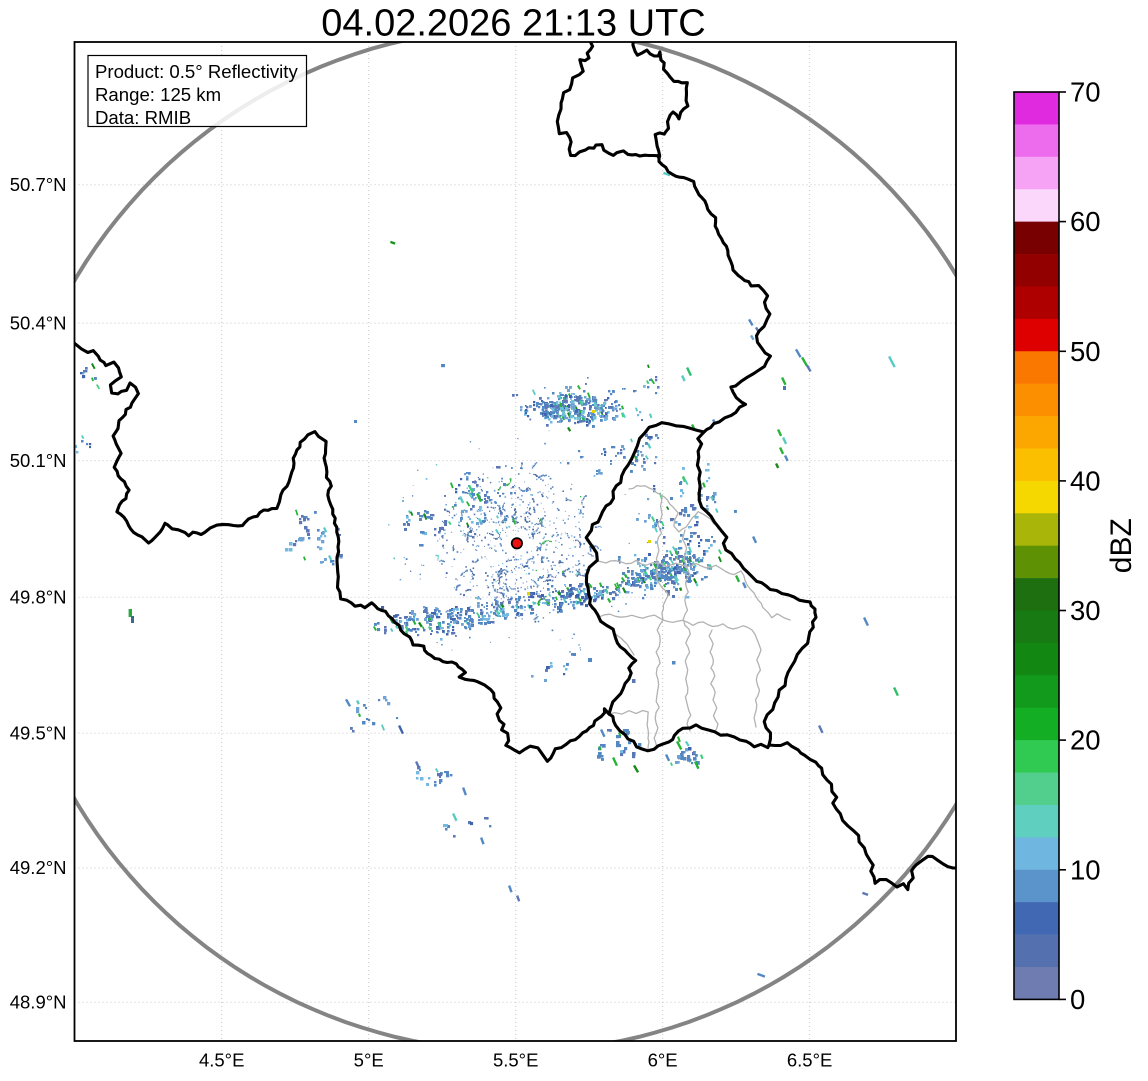 This screenshot has width=1148, height=1081. Describe the element at coordinates (663, 1060) in the screenshot. I see `svg-text: 6°E` at that location.